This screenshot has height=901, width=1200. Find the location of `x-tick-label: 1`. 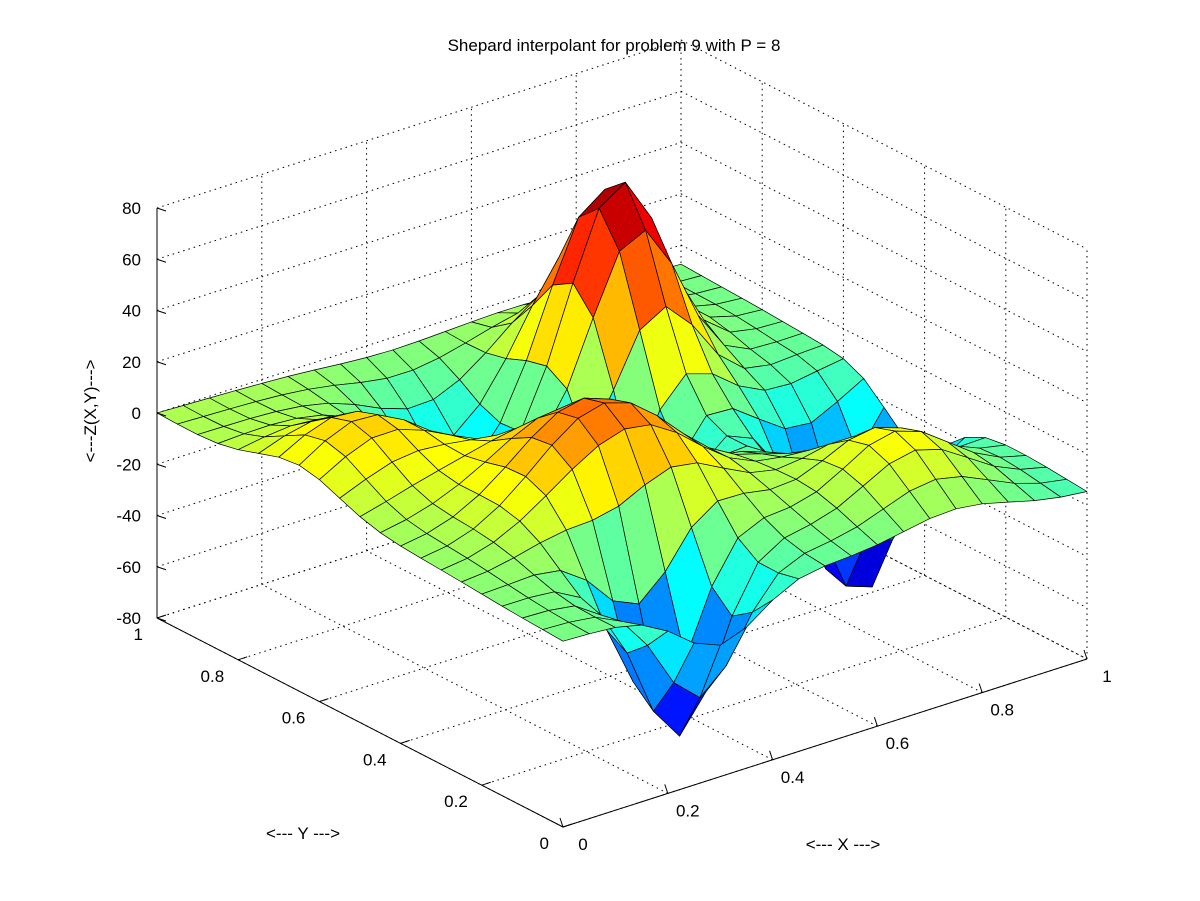

x-tick-label: 1 is located at coordinates (1106, 676).